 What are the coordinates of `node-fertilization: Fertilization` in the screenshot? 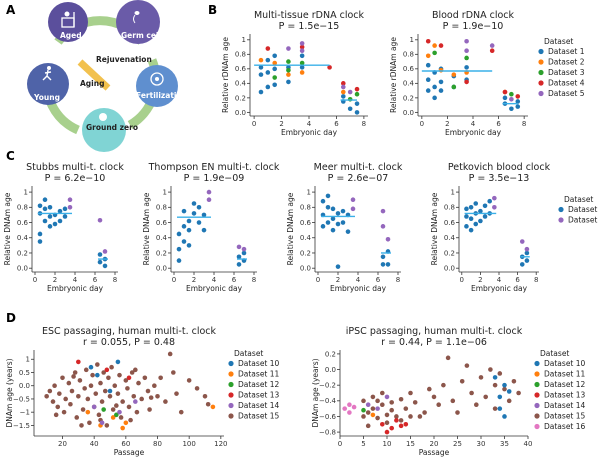 It's located at (161, 86).